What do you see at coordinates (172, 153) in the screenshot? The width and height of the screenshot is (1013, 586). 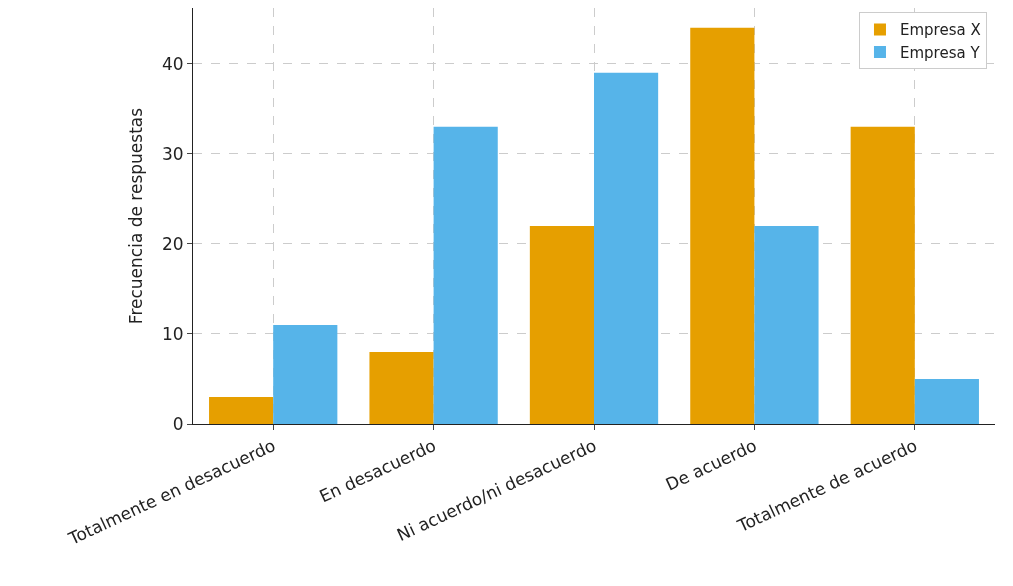 I see `y-tick-label: 30` at bounding box center [172, 153].